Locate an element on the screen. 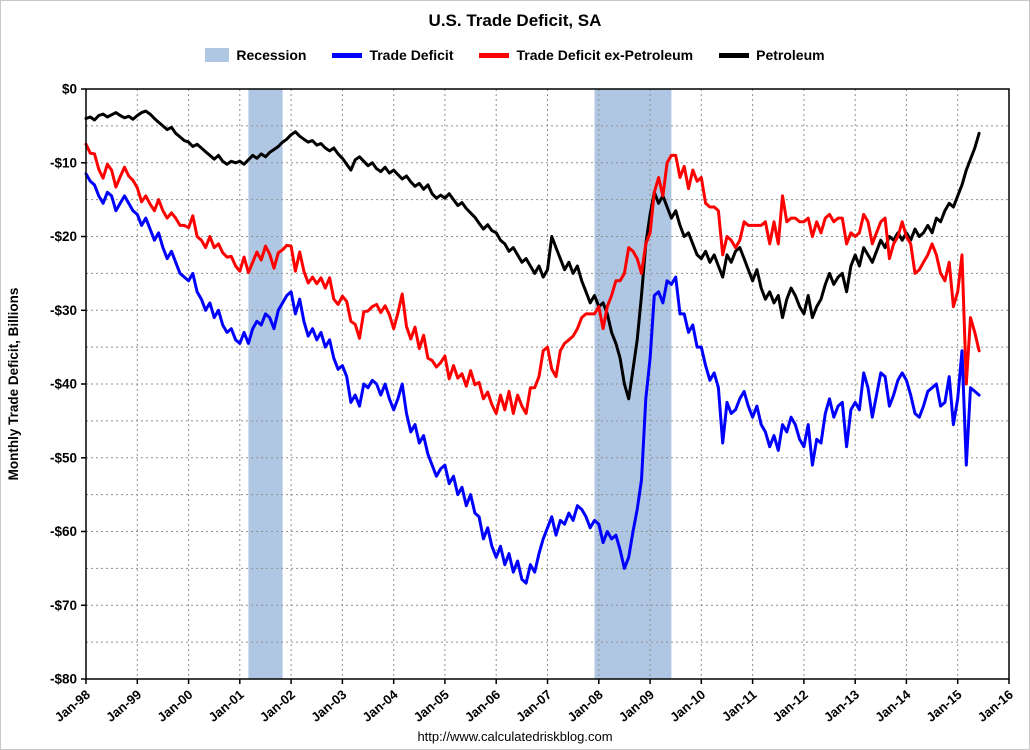  svg-text: -$40 is located at coordinates (63, 384).